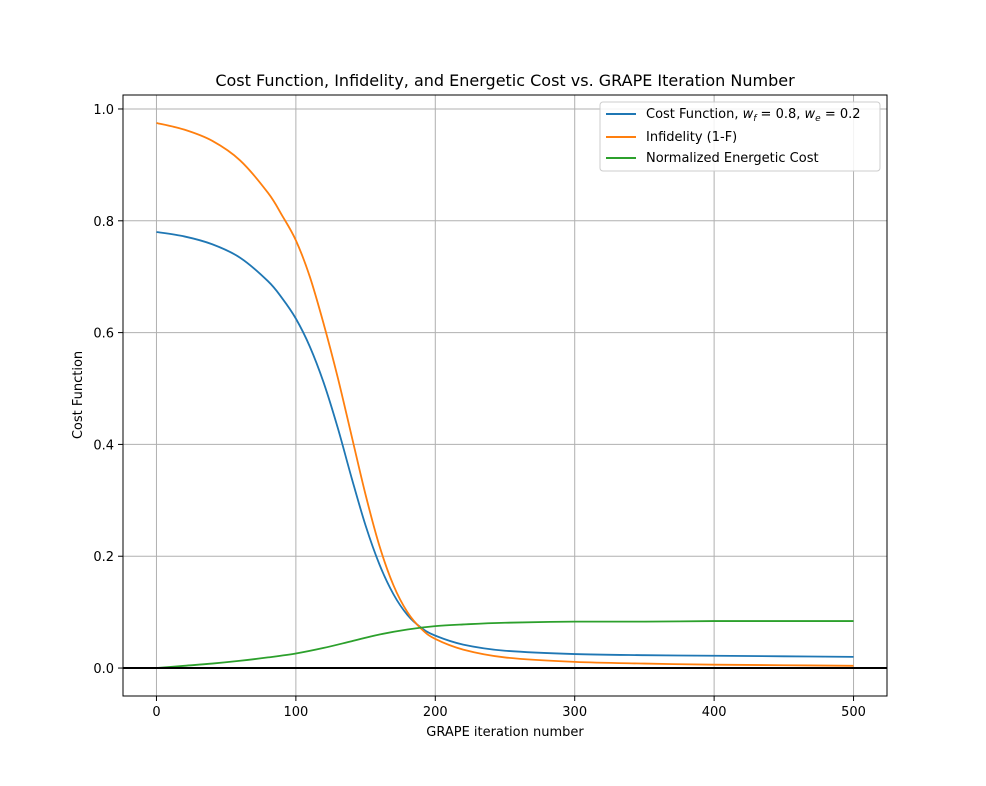 Image resolution: width=986 pixels, height=786 pixels. What do you see at coordinates (156, 712) in the screenshot?
I see `x-tick-label: 0` at bounding box center [156, 712].